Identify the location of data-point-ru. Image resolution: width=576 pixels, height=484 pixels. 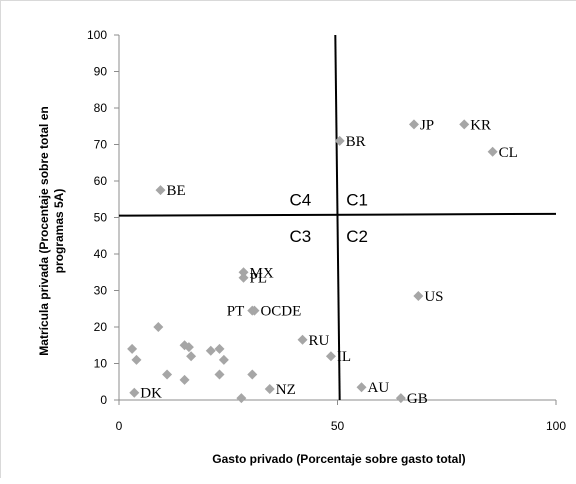
(302, 339).